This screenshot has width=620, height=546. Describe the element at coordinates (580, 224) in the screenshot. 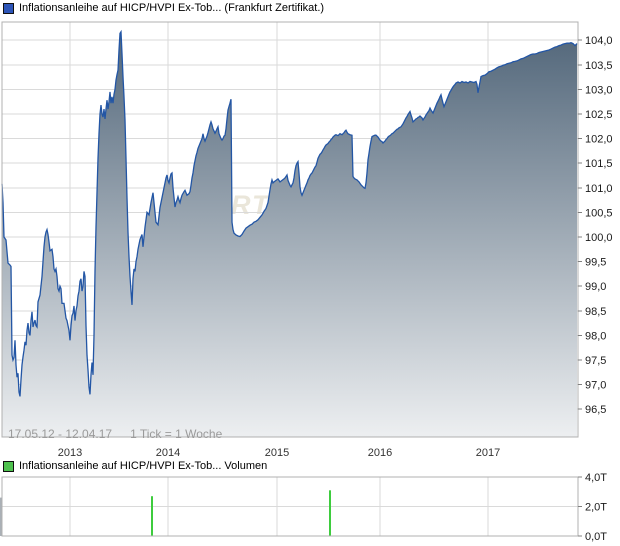

I see `price-axis-ticks` at that location.